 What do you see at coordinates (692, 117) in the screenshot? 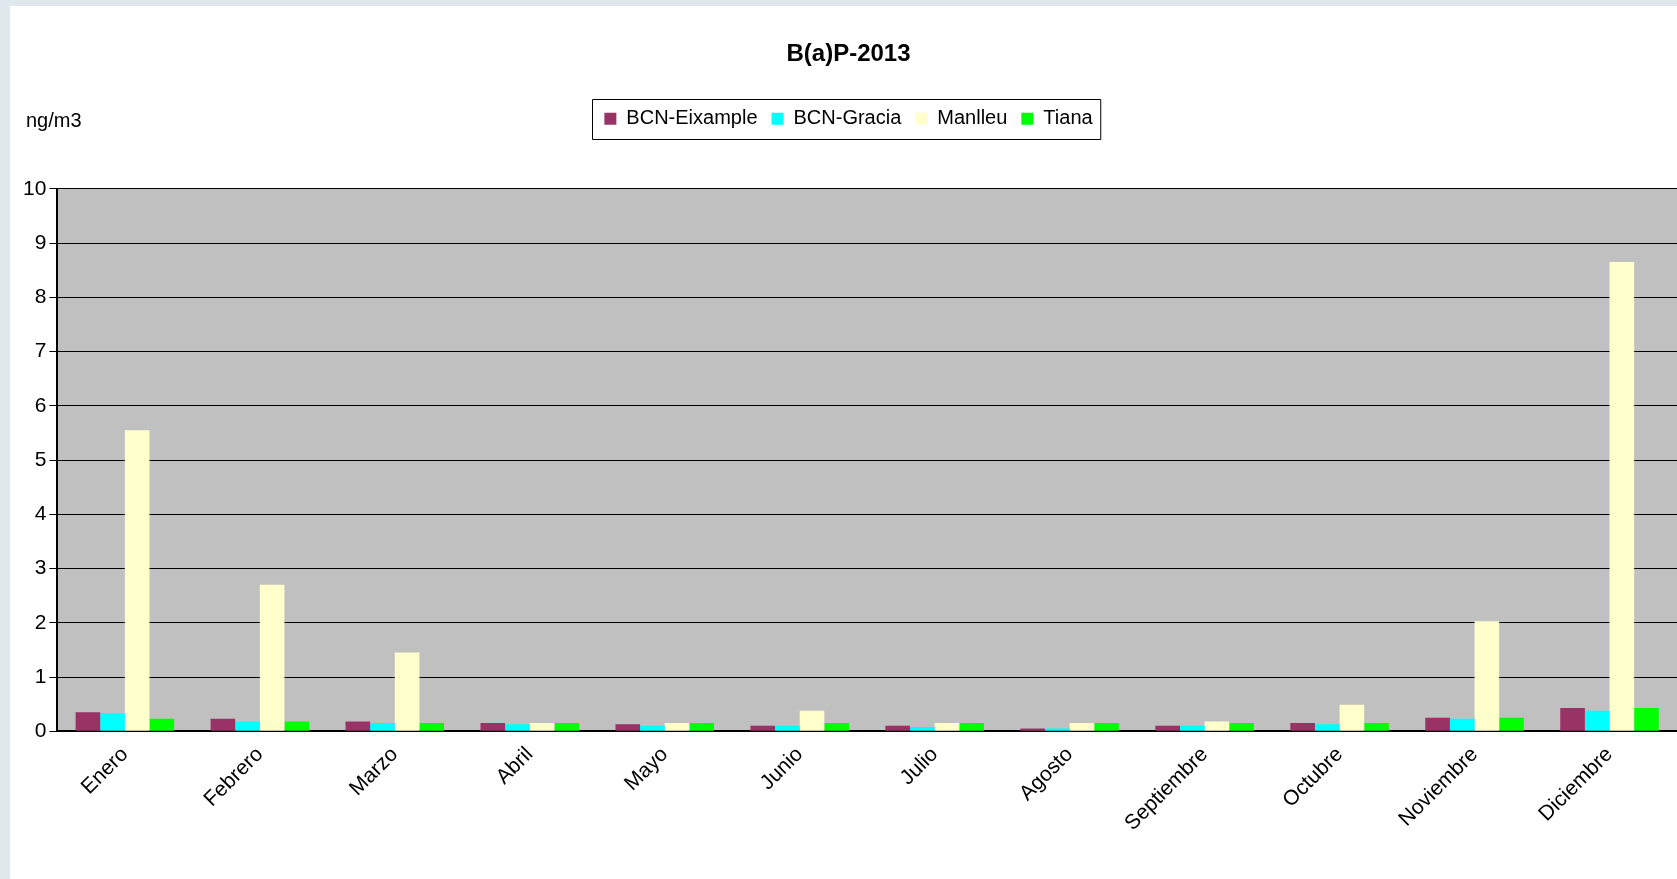
I see `legend-label: BCN-Eixample` at bounding box center [692, 117].